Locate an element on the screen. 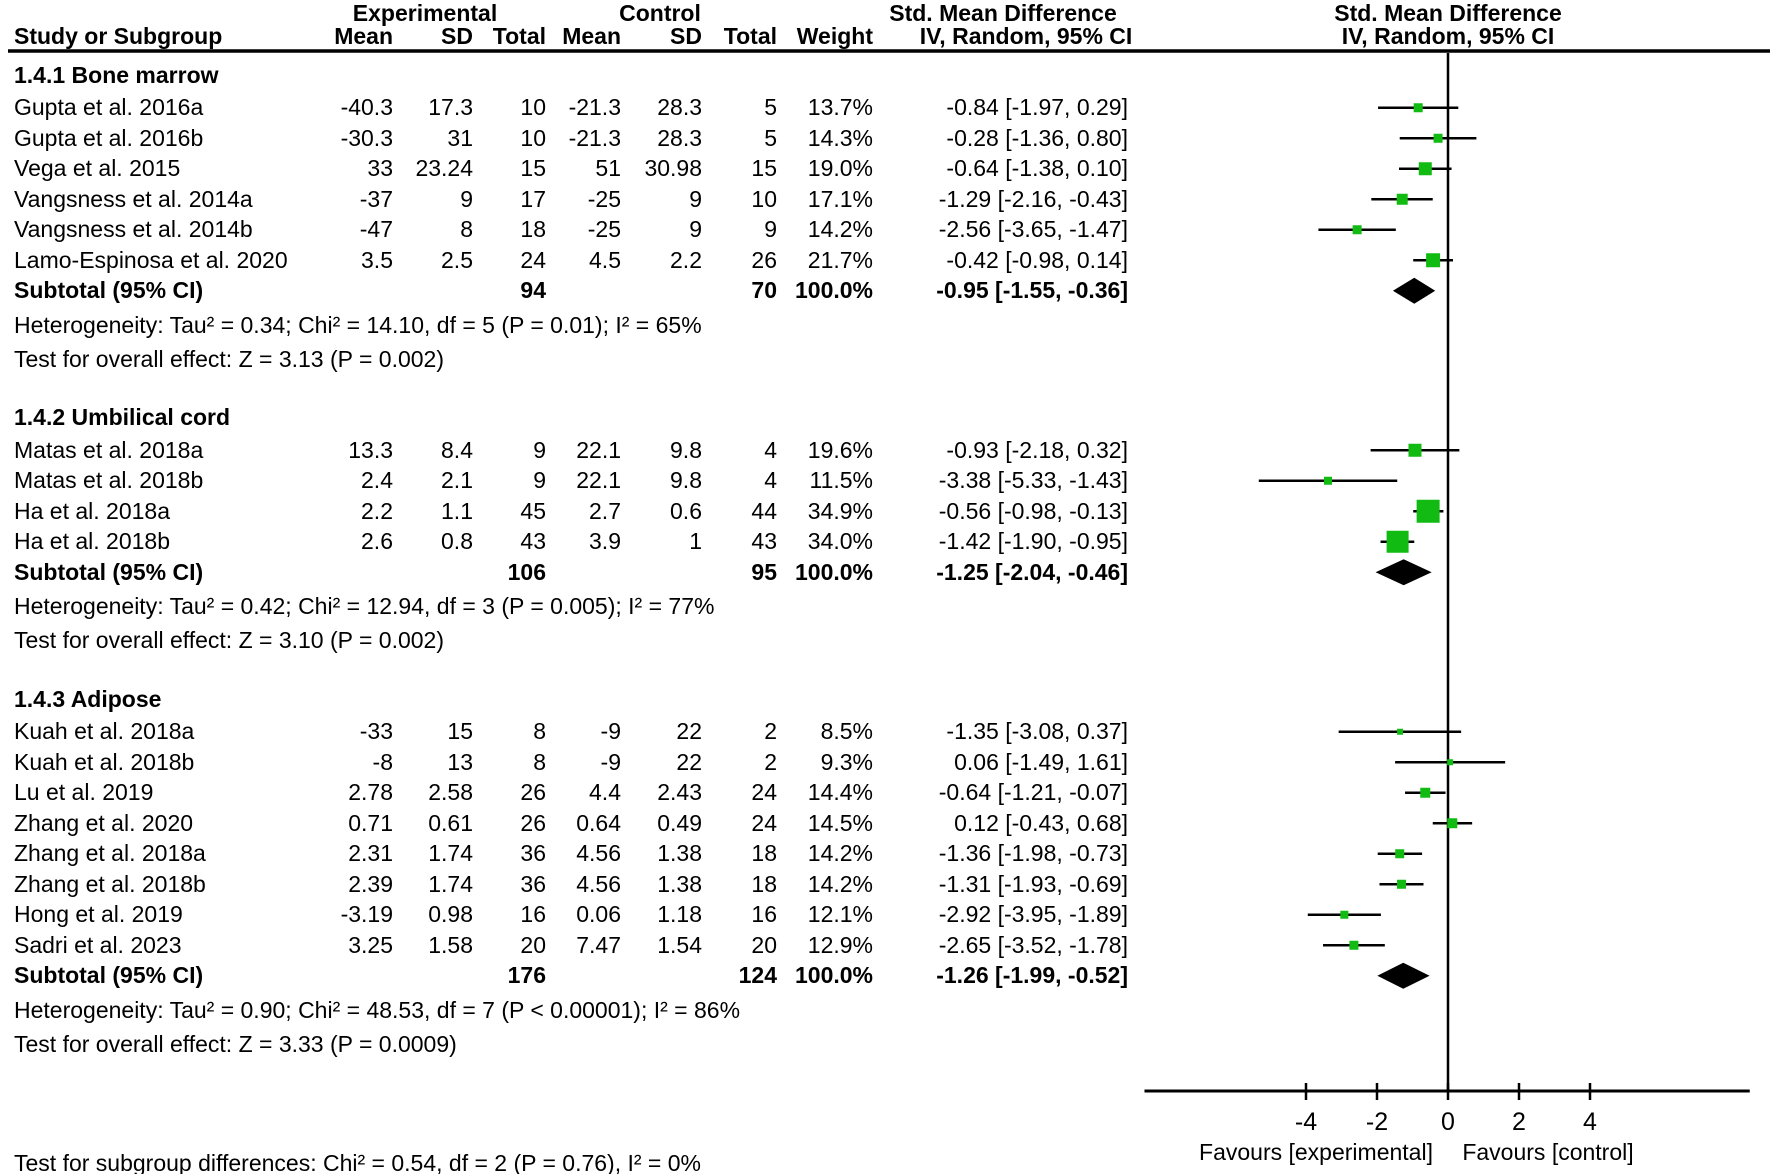 Image resolution: width=1770 pixels, height=1174 pixels. control-sd: 22 is located at coordinates (689, 761).